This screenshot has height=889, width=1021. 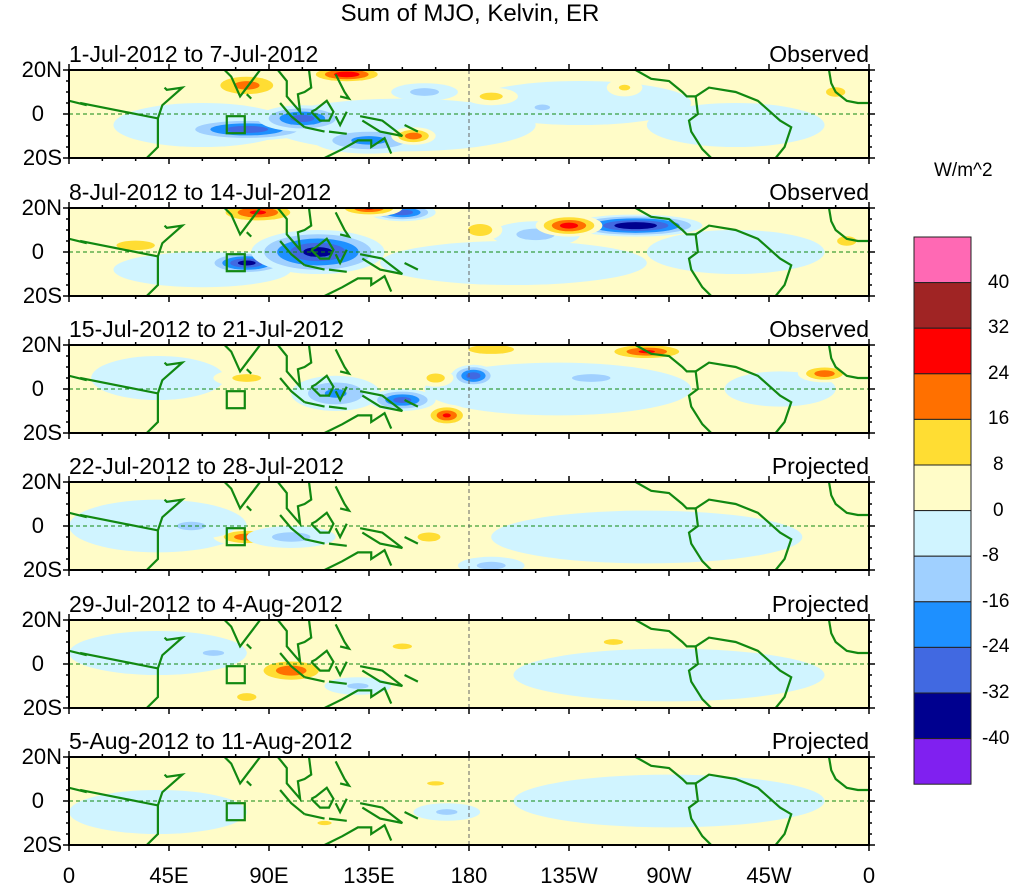 I want to click on y-tick-label: 20N, so click(x=41, y=619).